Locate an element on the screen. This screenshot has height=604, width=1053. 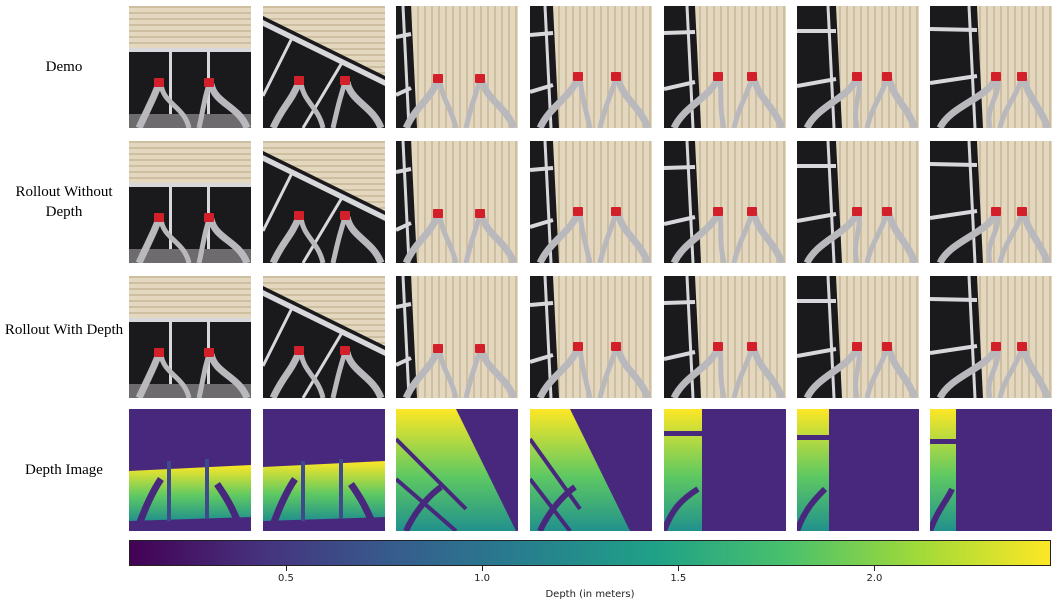
colorbar-tick-label: 2.0 is located at coordinates (874, 578).